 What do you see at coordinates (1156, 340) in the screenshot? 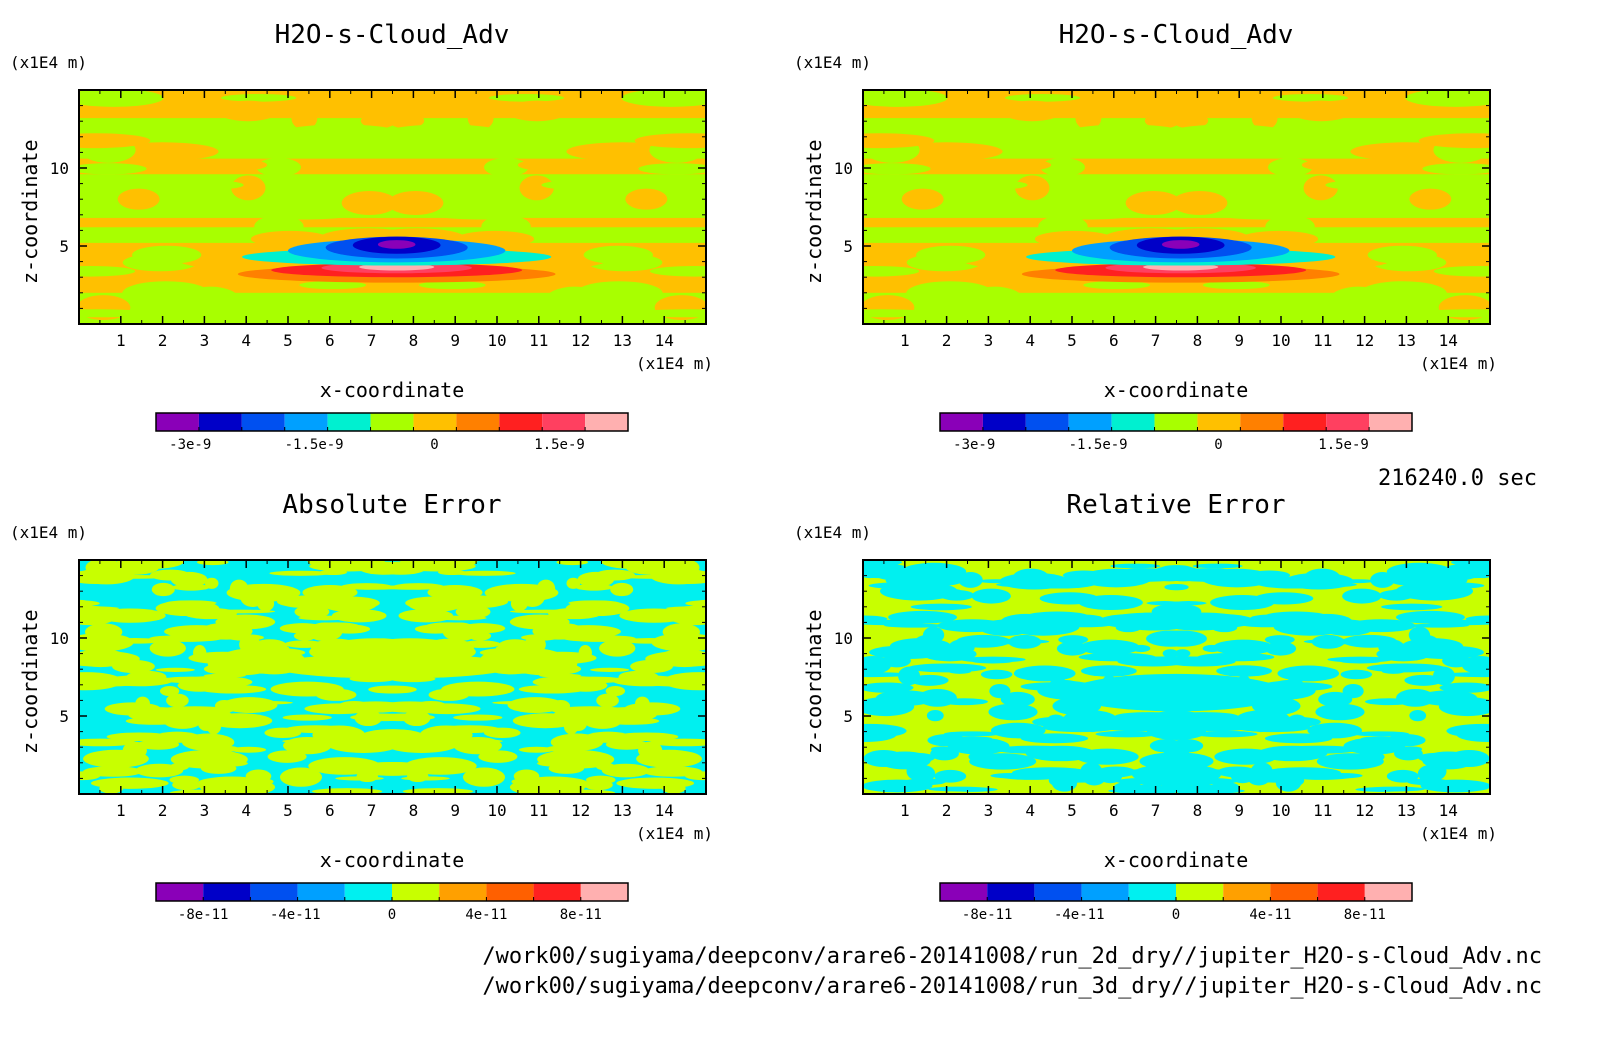
I see `x-tick-label: 7` at bounding box center [1156, 340].